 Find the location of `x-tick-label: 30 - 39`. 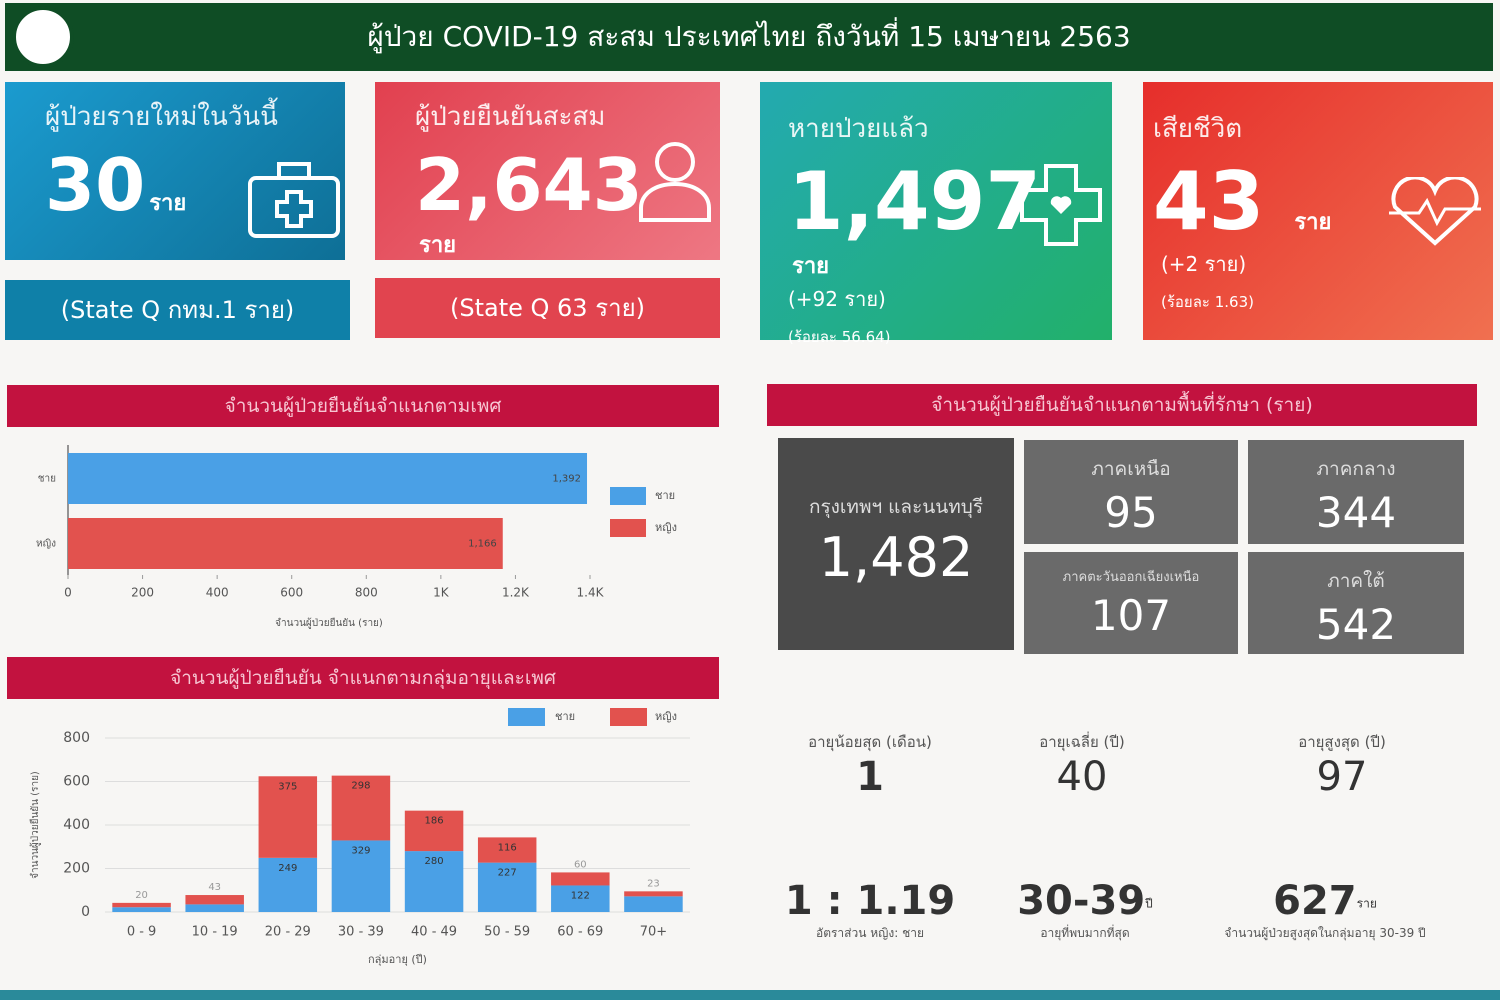

x-tick-label: 30 - 39 is located at coordinates (361, 932).